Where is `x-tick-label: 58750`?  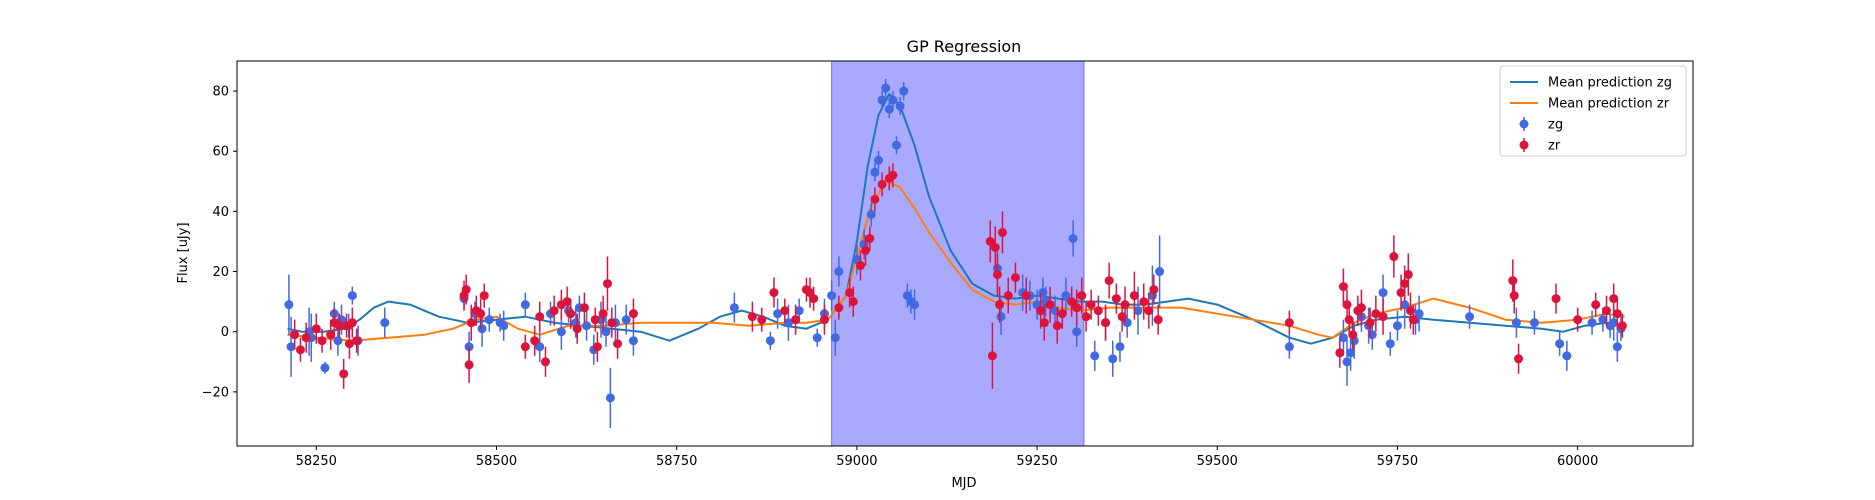 x-tick-label: 58750 is located at coordinates (676, 461).